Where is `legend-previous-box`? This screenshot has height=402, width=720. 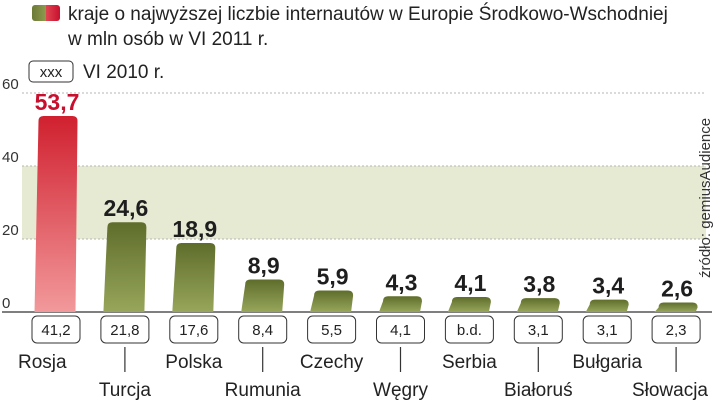 legend-previous-box is located at coordinates (51, 71).